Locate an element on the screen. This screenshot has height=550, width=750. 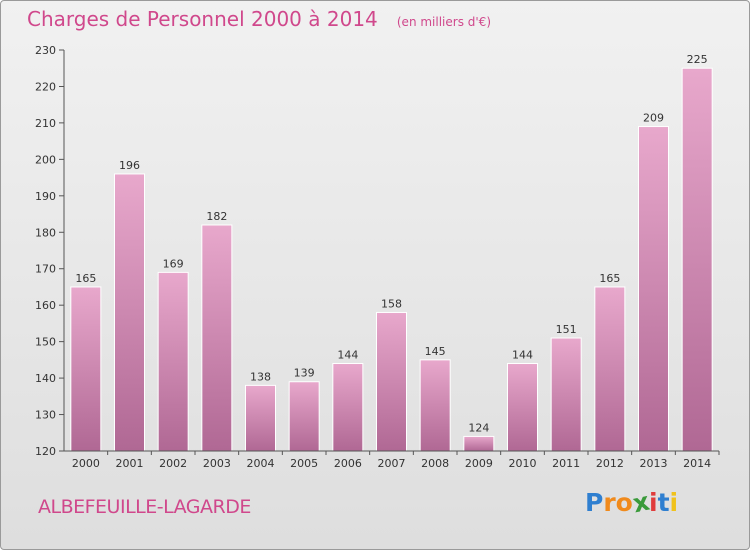
logo-letter: P is located at coordinates (594, 502).